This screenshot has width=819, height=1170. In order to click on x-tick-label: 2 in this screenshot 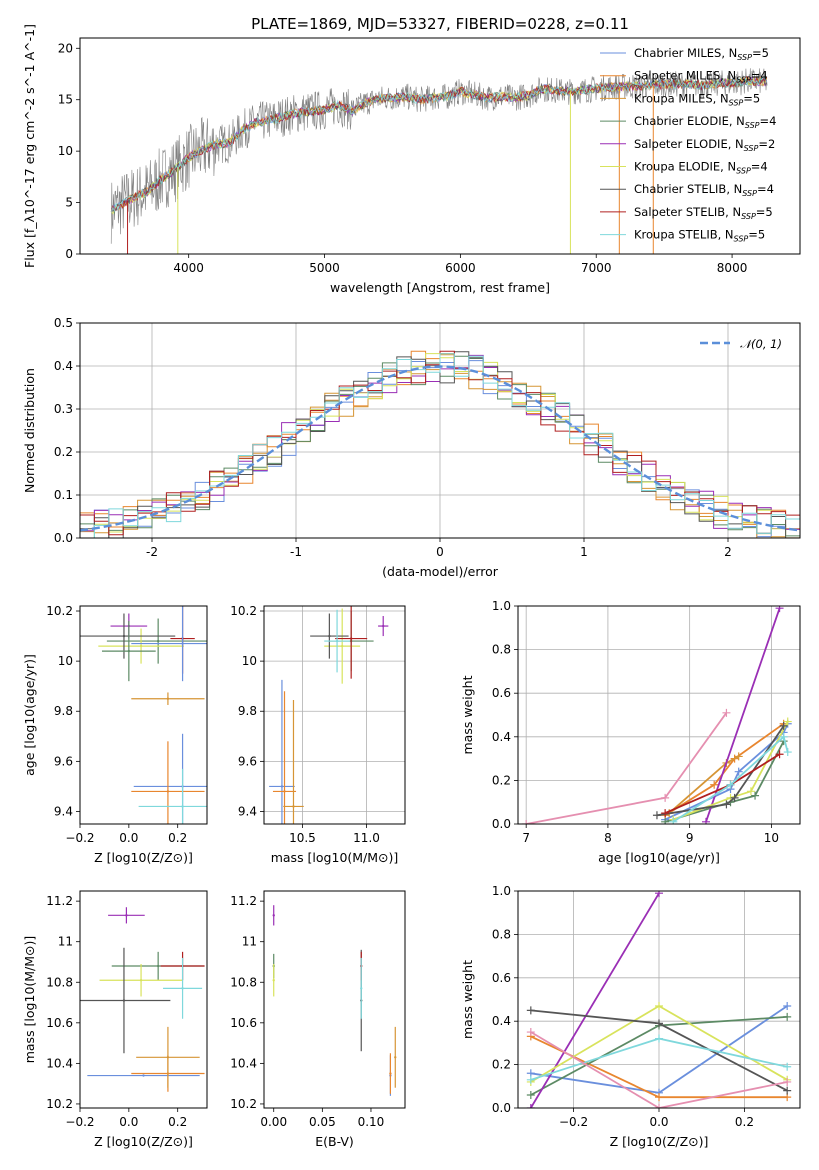, I will do `click(728, 552)`.